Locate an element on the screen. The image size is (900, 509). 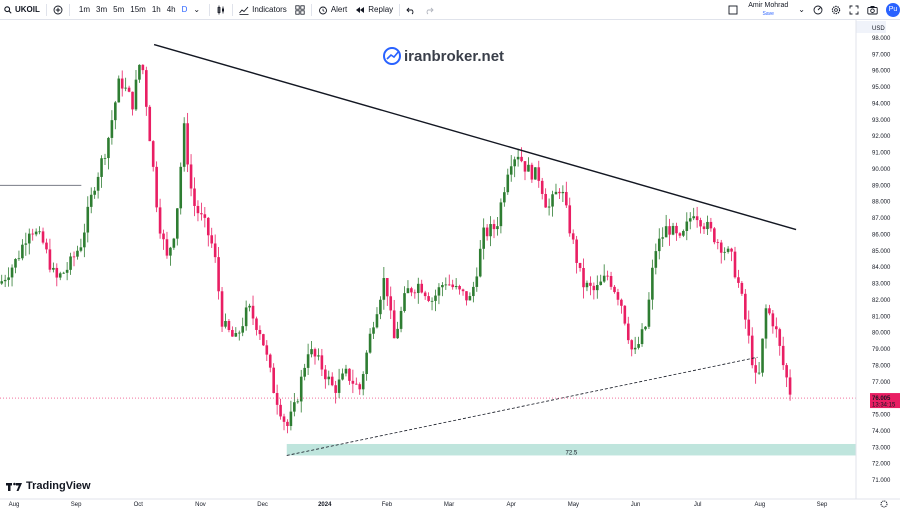
price-tick-label: 85.000 is located at coordinates (881, 252).